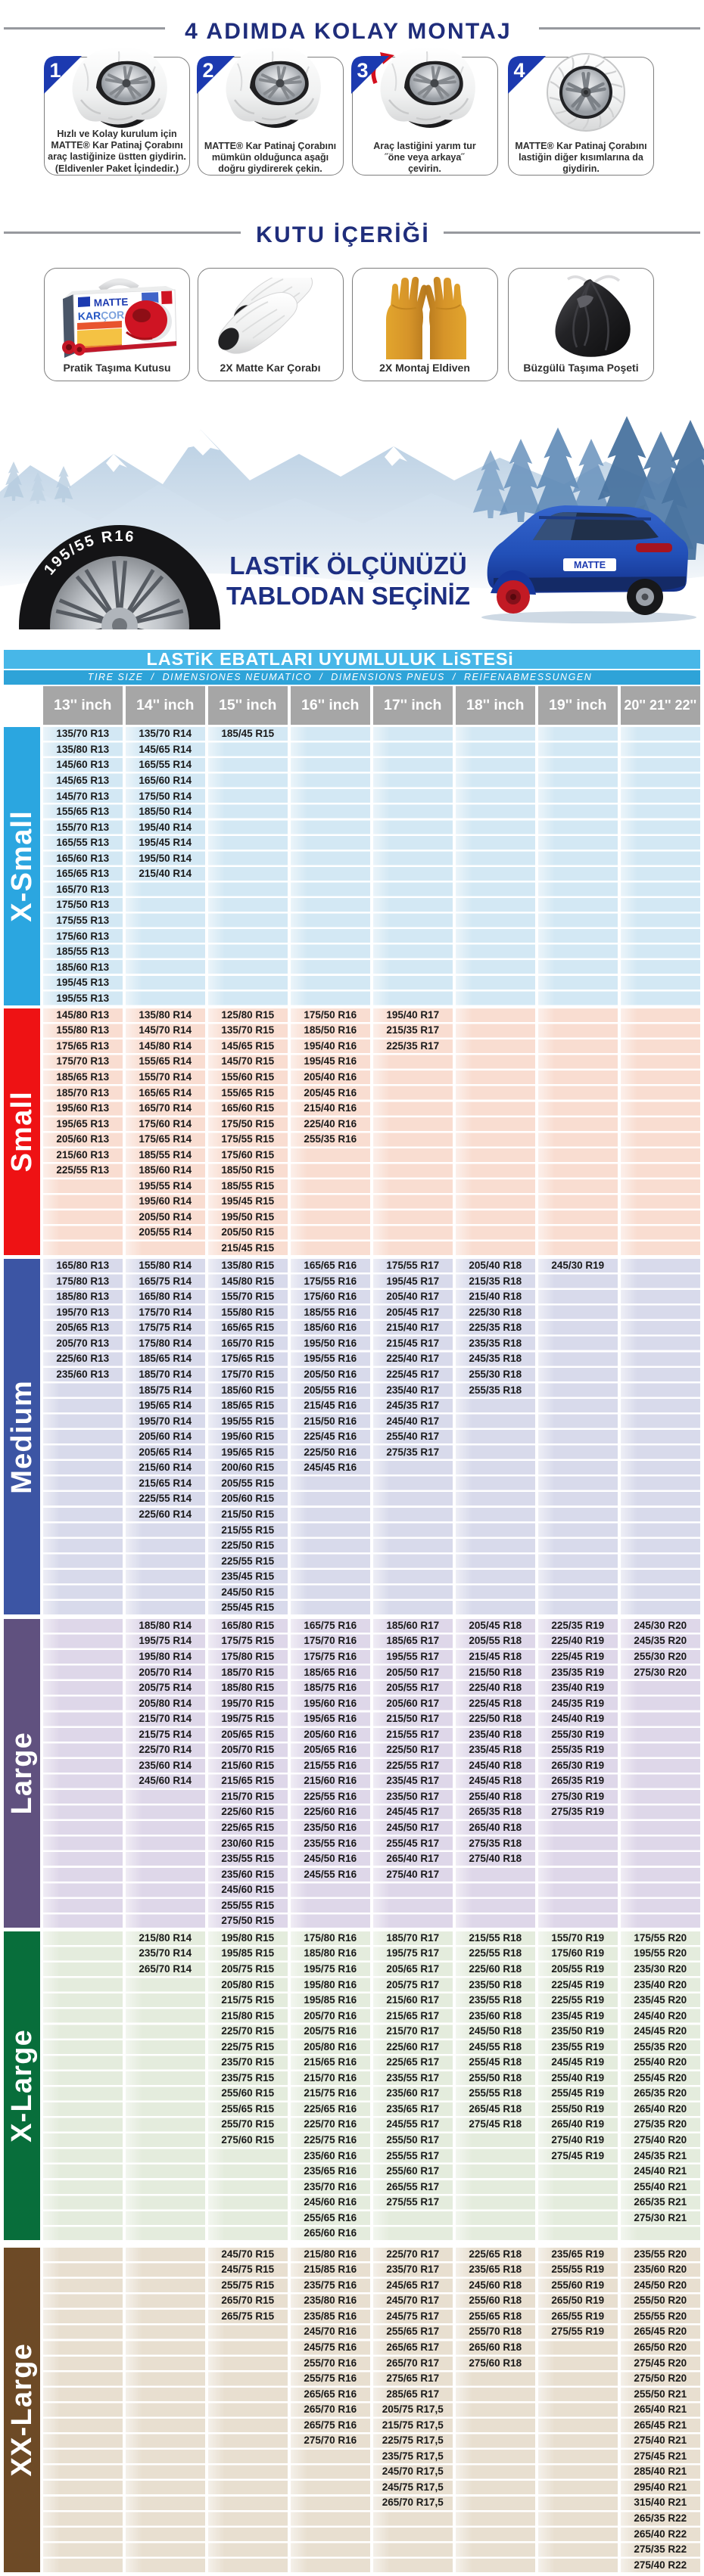 This screenshot has width=704, height=2576. Describe the element at coordinates (55, 70) in the screenshot. I see `svg-text: 1` at that location.